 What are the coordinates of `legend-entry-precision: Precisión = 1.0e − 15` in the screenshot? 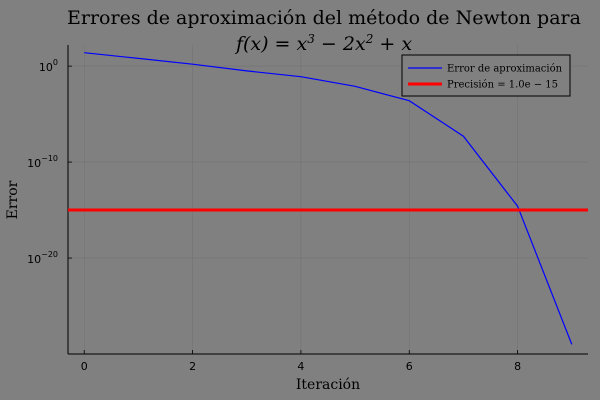 It's located at (502, 85).